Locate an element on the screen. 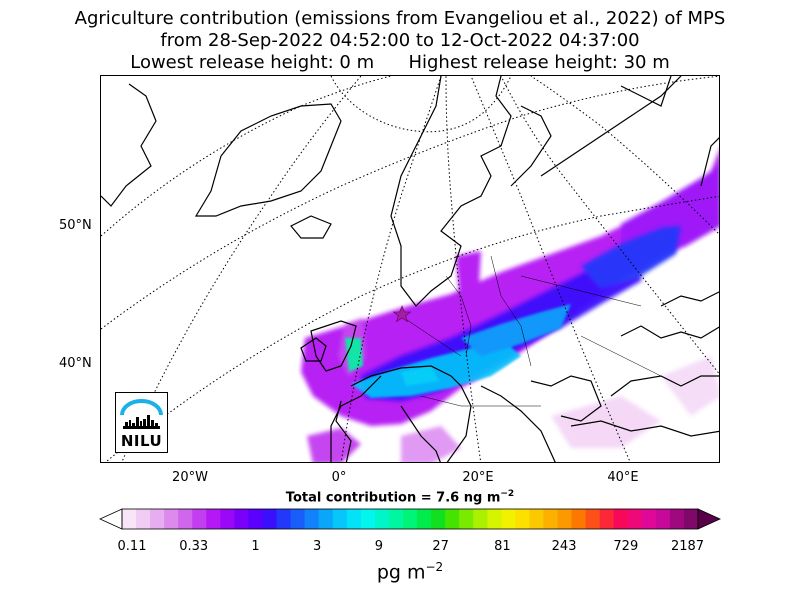 The image size is (800, 600). nilu-logo-graphic is located at coordinates (141, 414).